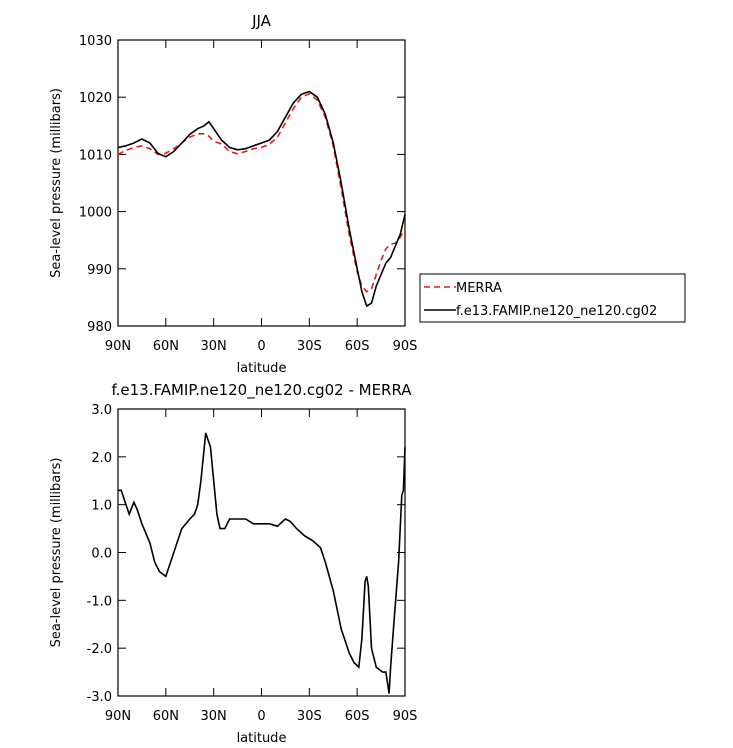 The image size is (733, 748). Describe the element at coordinates (95, 155) in the screenshot. I see `y-tick-label: 1010` at that location.